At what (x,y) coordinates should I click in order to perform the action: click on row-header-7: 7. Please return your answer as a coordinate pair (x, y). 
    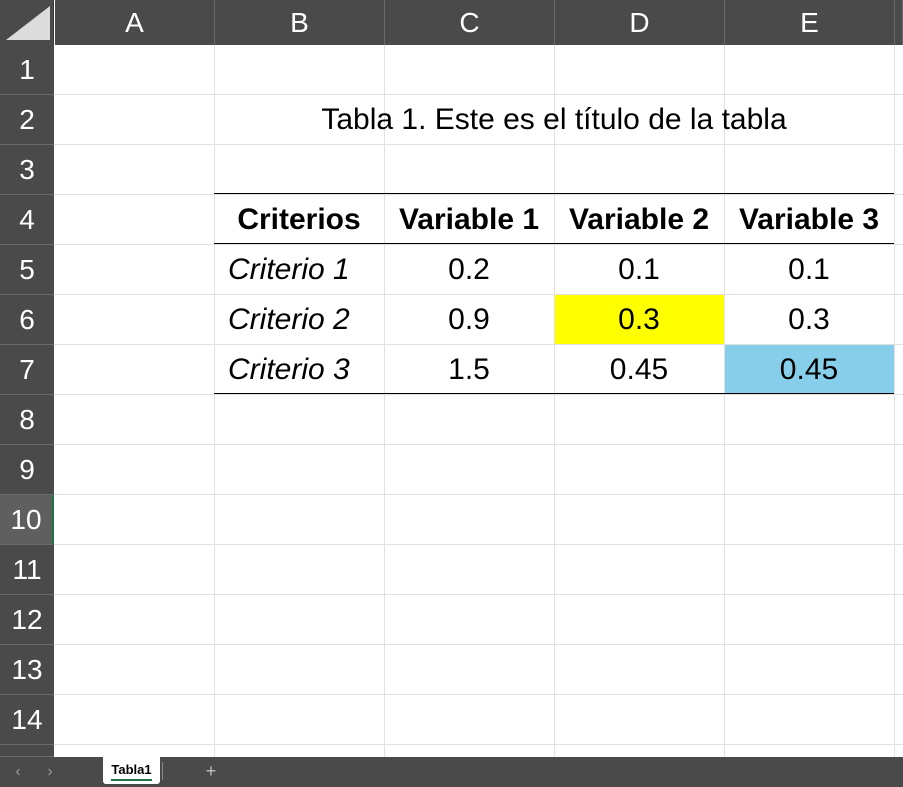
    Looking at the image, I should click on (27, 370).